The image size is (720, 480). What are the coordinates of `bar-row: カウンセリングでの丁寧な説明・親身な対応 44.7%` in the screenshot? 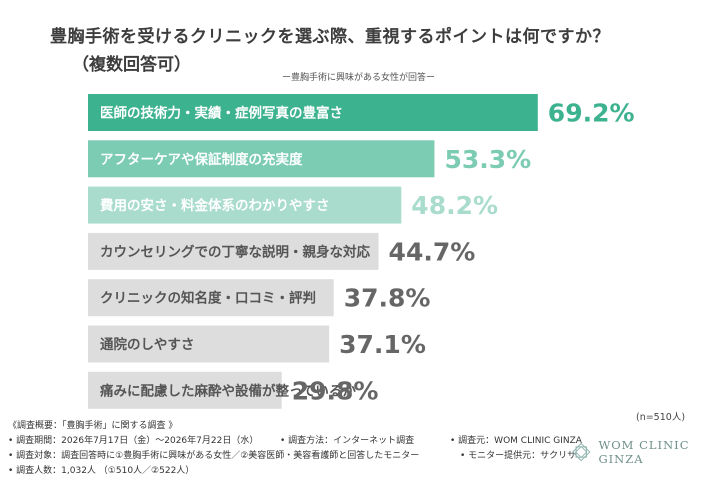 It's located at (282, 251).